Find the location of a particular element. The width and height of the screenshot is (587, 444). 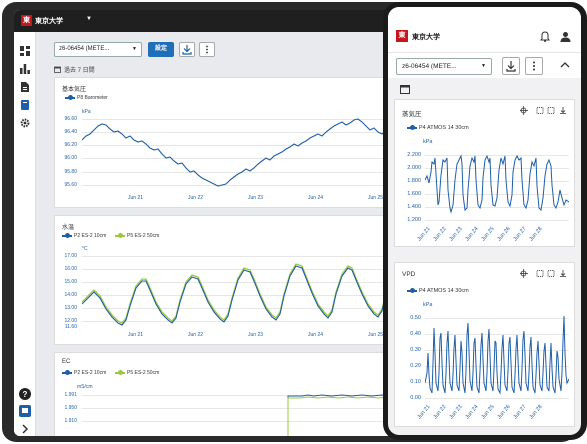

barometer-line-series is located at coordinates (258, 152).